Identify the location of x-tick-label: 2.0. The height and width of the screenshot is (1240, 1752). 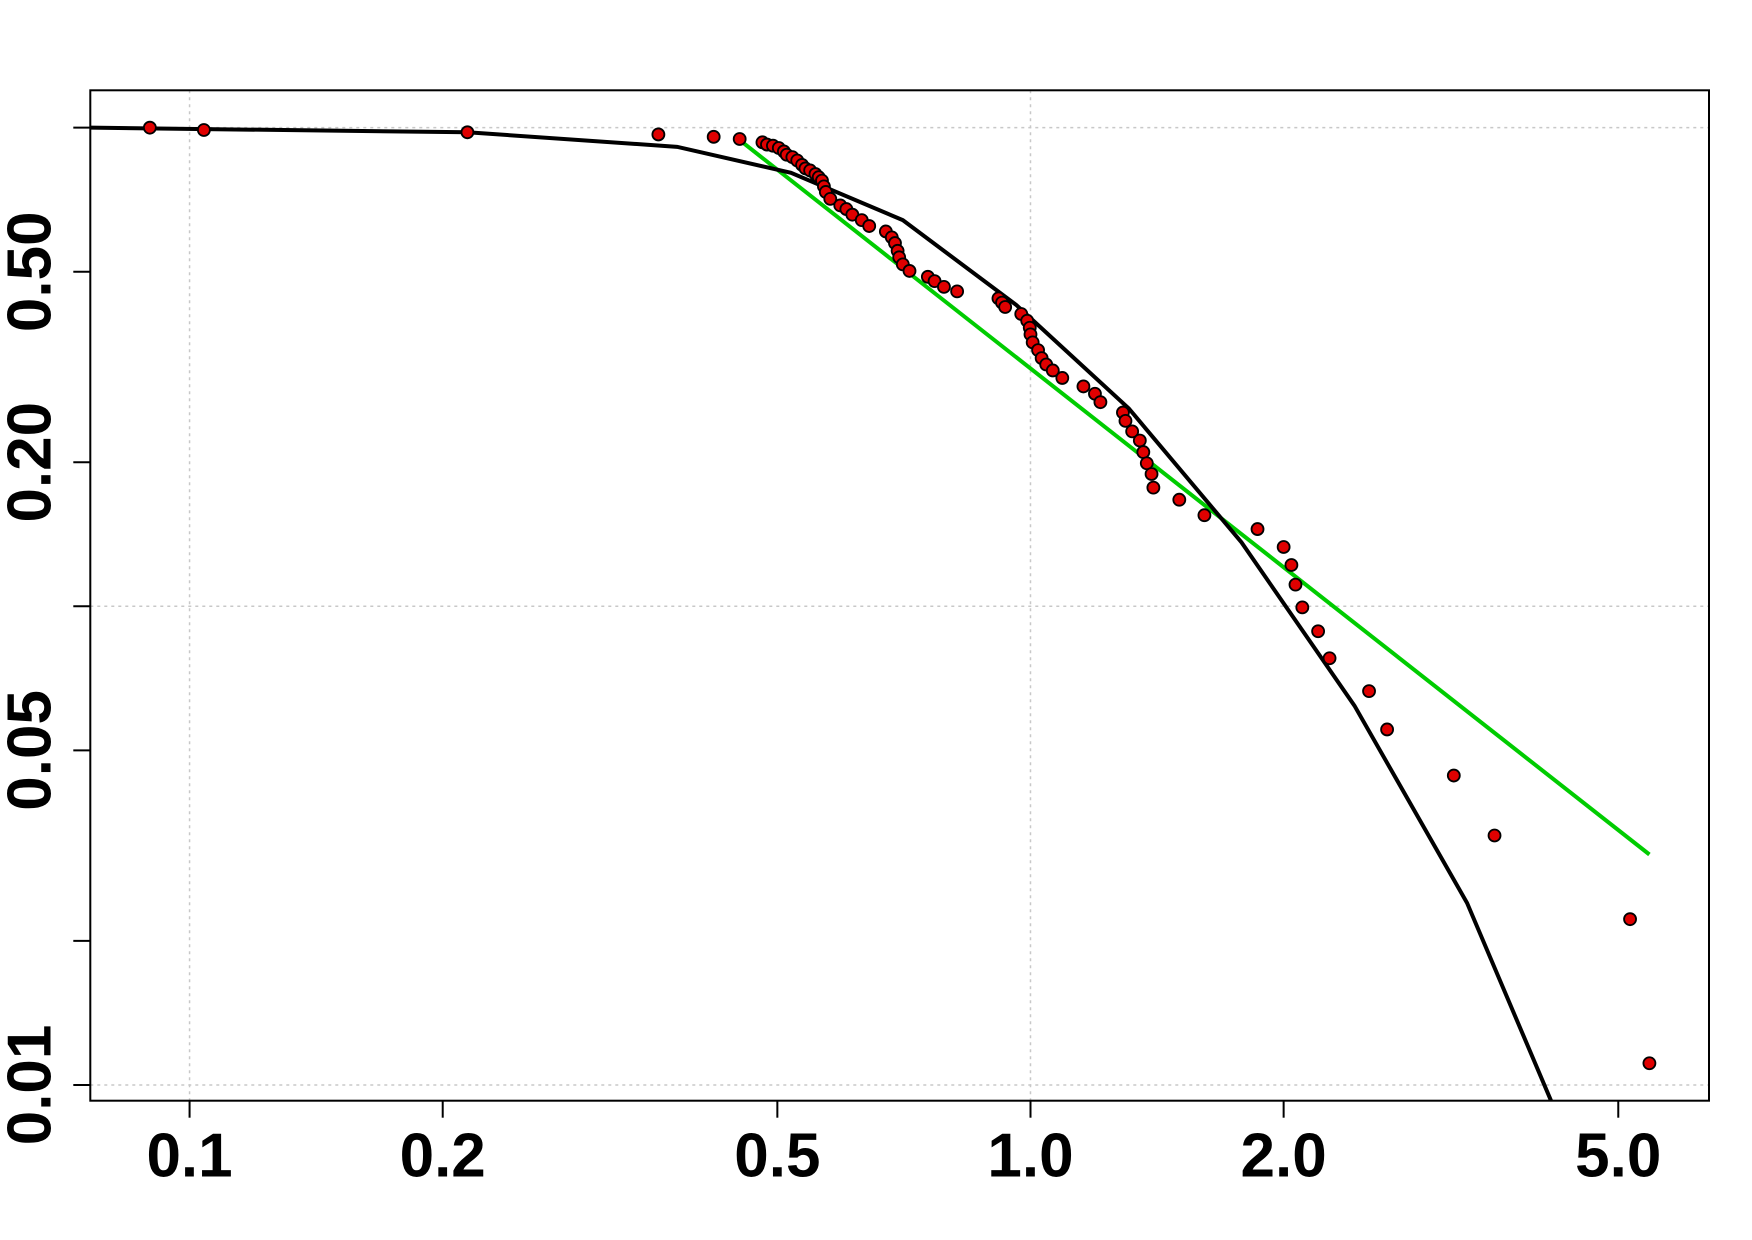
(1284, 1155).